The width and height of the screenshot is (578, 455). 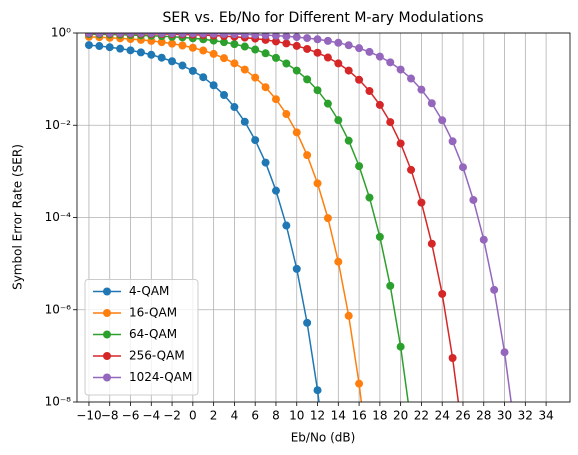 I want to click on x-tick-label: −6, so click(x=131, y=416).